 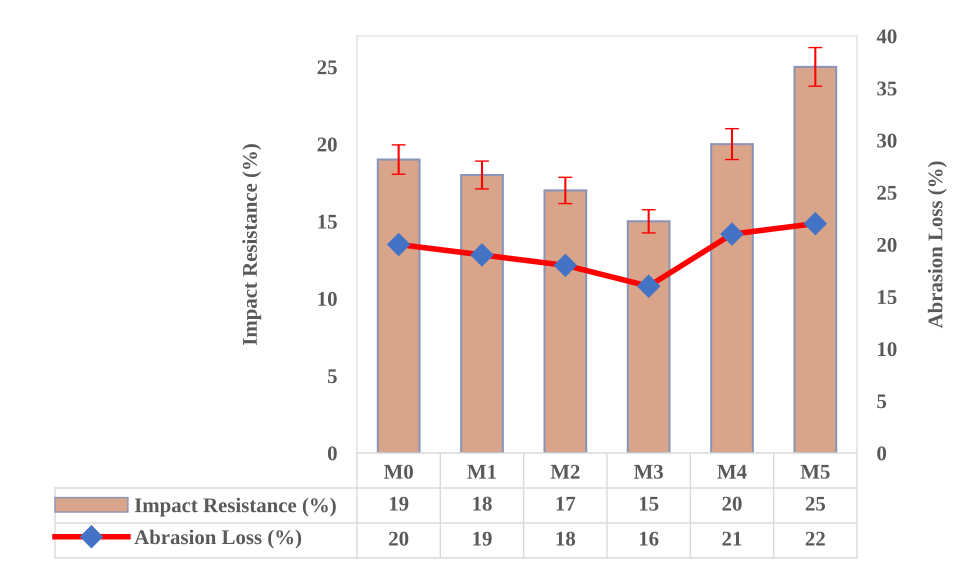 What do you see at coordinates (732, 539) in the screenshot?
I see `data-label: 21` at bounding box center [732, 539].